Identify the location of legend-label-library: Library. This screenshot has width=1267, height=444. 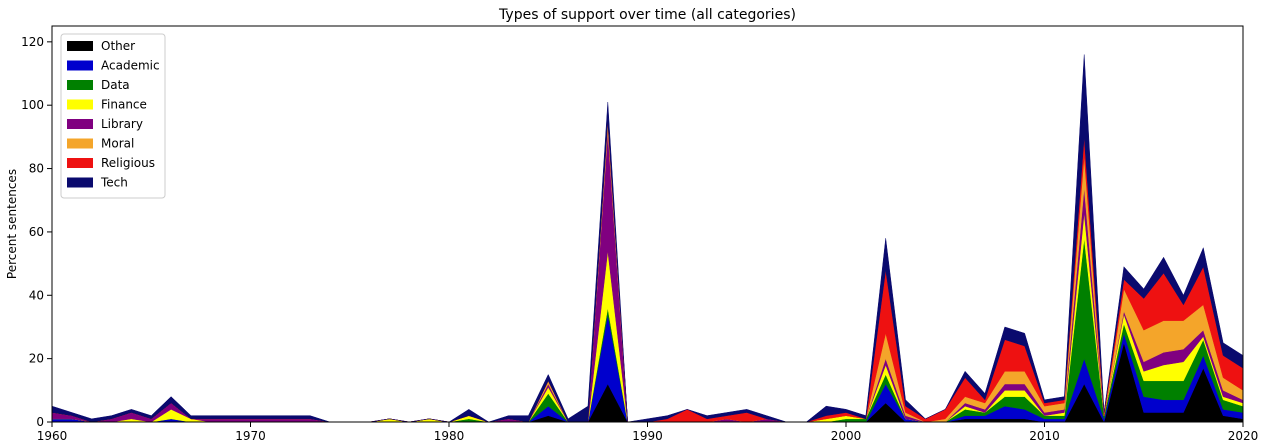
(122, 124).